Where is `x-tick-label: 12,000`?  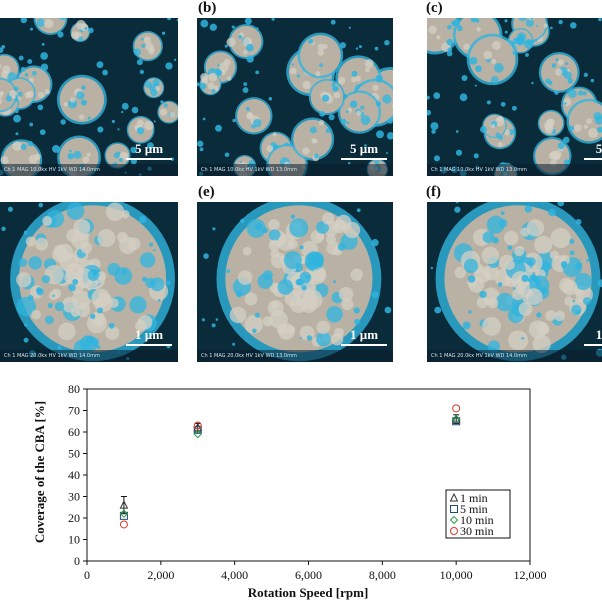
x-tick-label: 12,000 is located at coordinates (530, 575).